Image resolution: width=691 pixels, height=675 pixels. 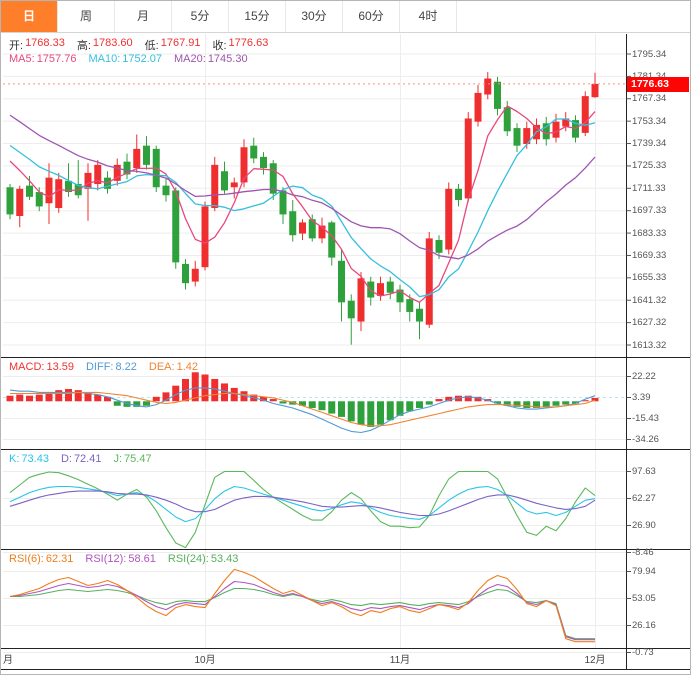 I want to click on legend-label: DIFF:, so click(x=99, y=367).